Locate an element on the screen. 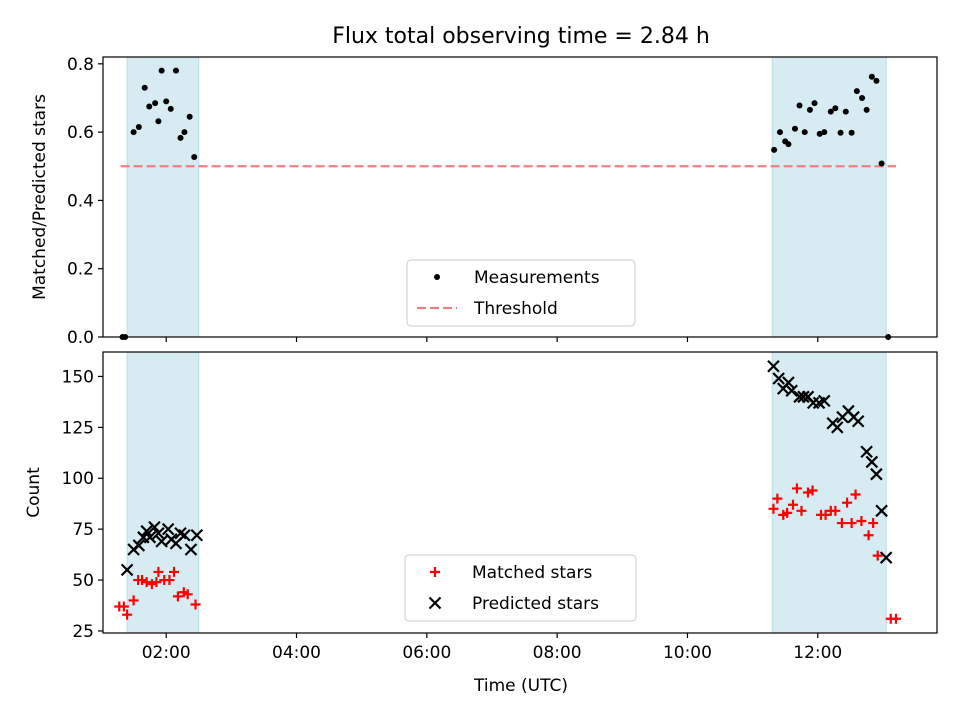 This screenshot has height=720, width=960. legend-marker-predicted is located at coordinates (435, 603).